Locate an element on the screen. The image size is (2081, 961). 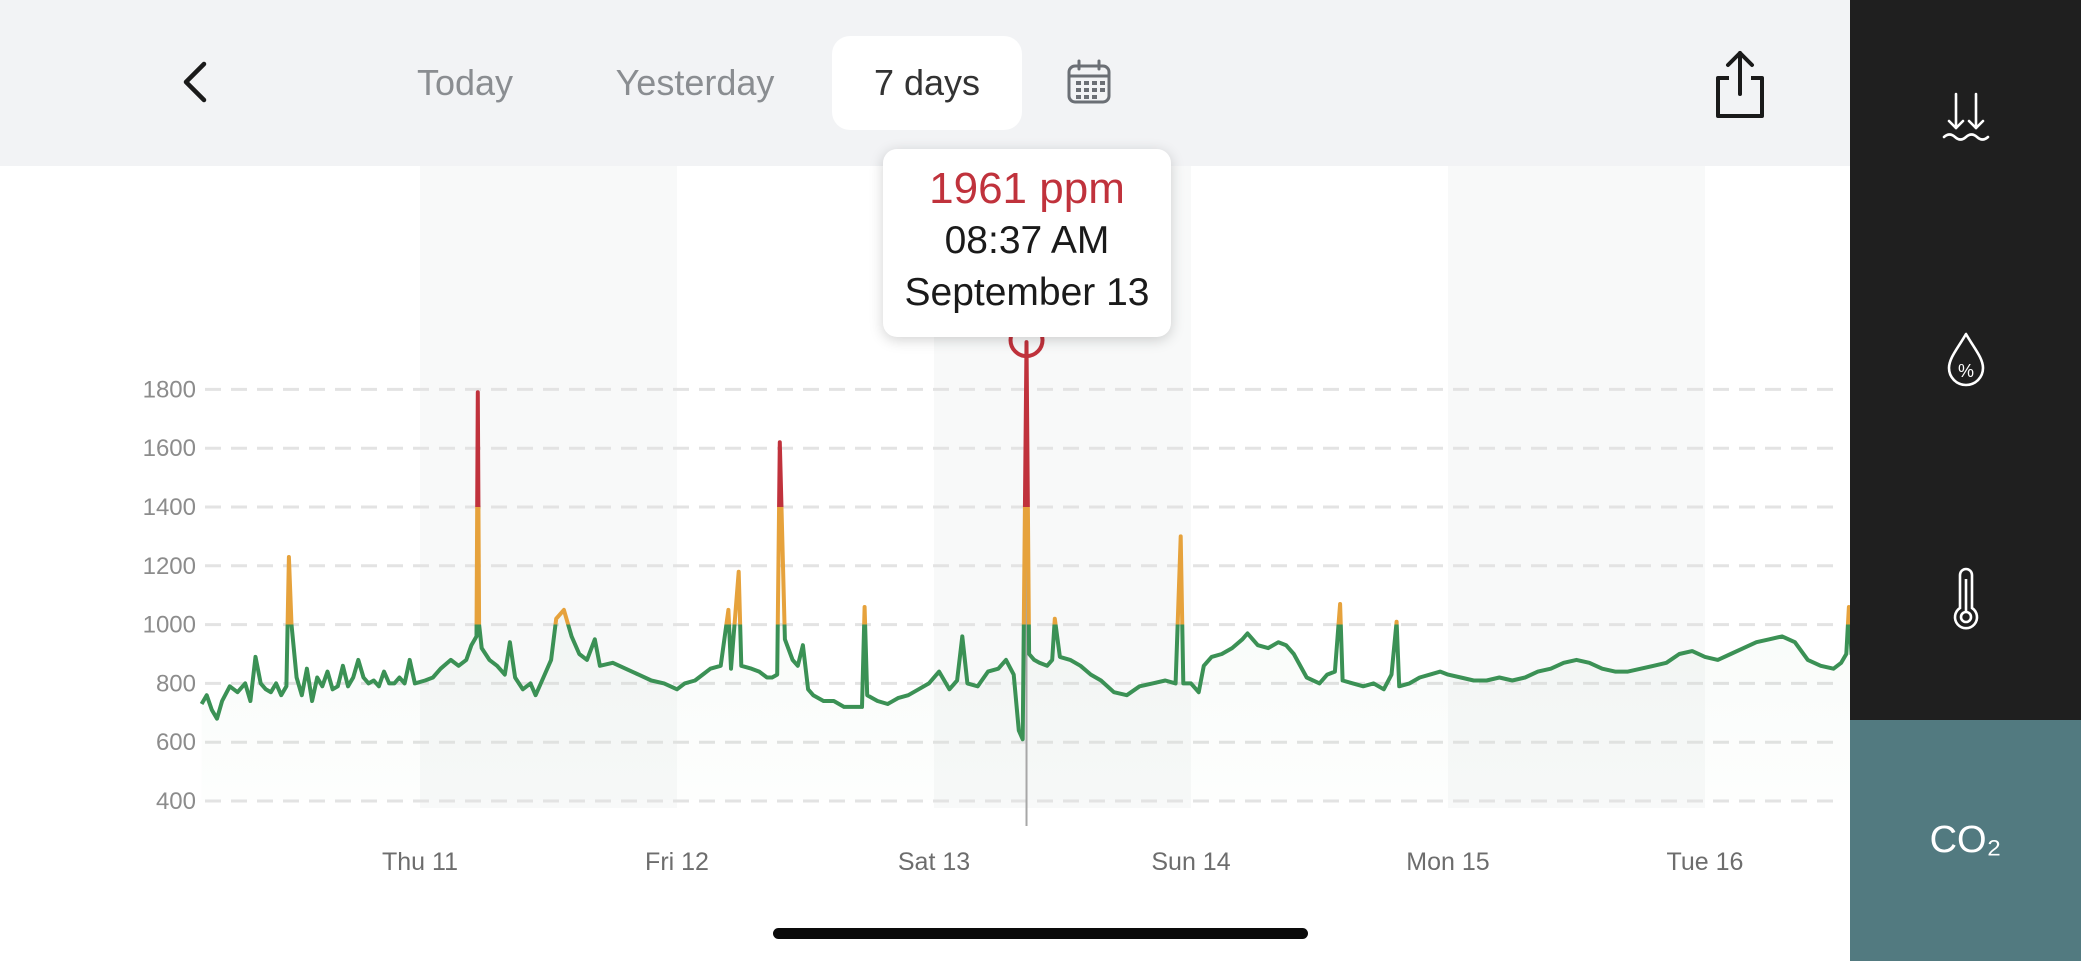
tooltip: 1961 ppm 08:37 AM September 13 is located at coordinates (1027, 243).